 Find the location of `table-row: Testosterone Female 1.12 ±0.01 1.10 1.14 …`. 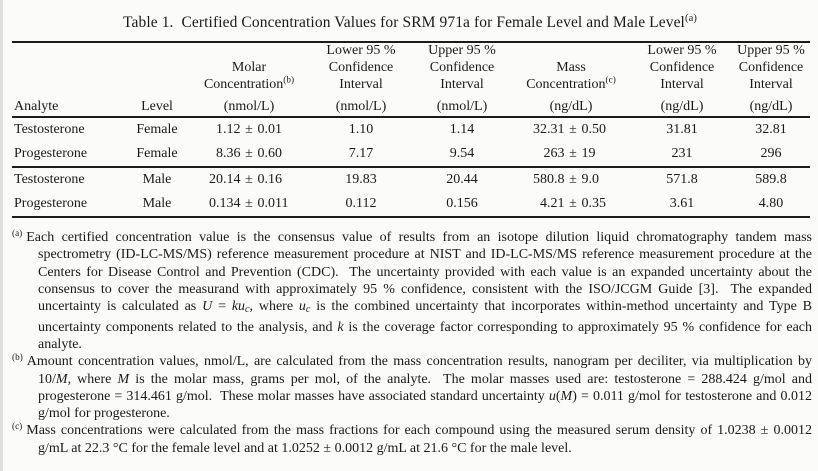

table-row: Testosterone Female 1.12 ±0.01 1.10 1.14 … is located at coordinates (411, 129).